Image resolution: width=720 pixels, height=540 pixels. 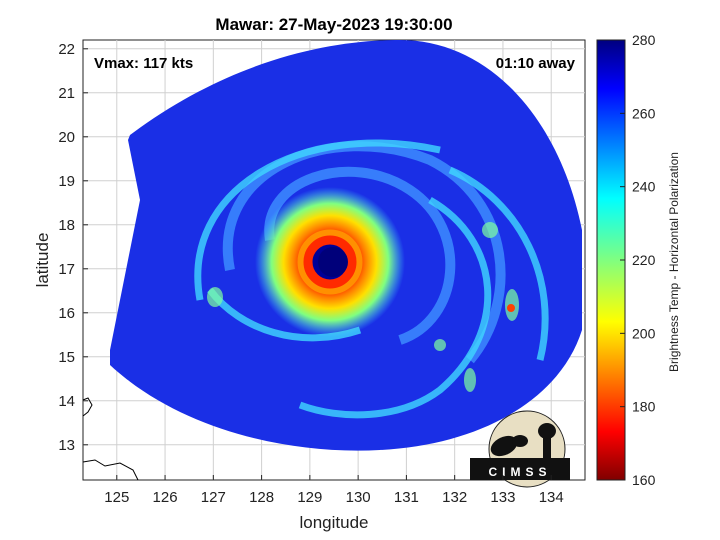 I want to click on vmax-label: Vmax: 117 kts, so click(x=143, y=63).